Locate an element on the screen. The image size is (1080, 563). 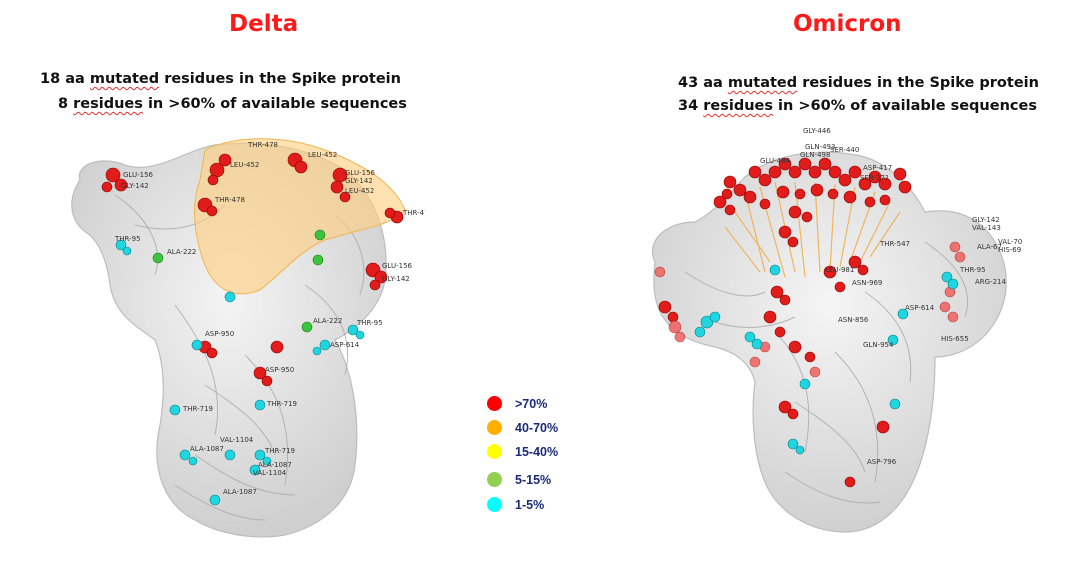
delta-rbd-domain is located at coordinates (300, 216).